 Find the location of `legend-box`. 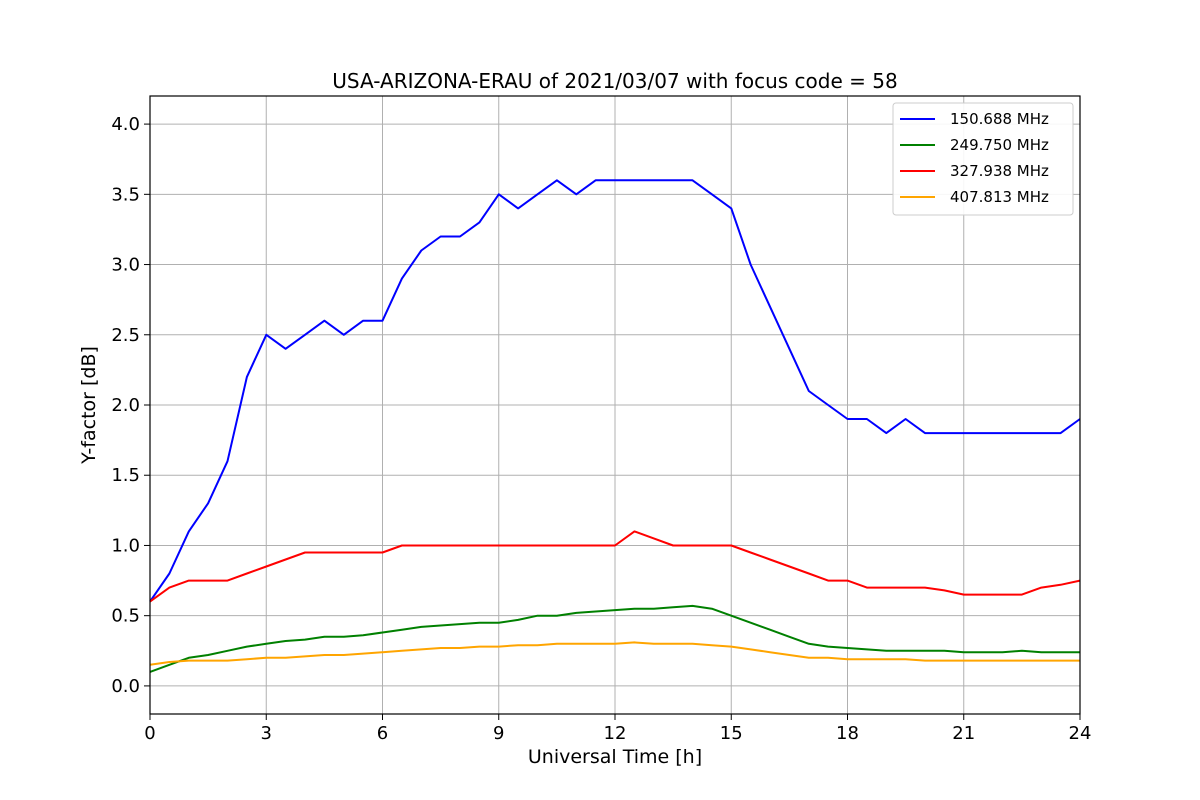

legend-box is located at coordinates (983, 159).